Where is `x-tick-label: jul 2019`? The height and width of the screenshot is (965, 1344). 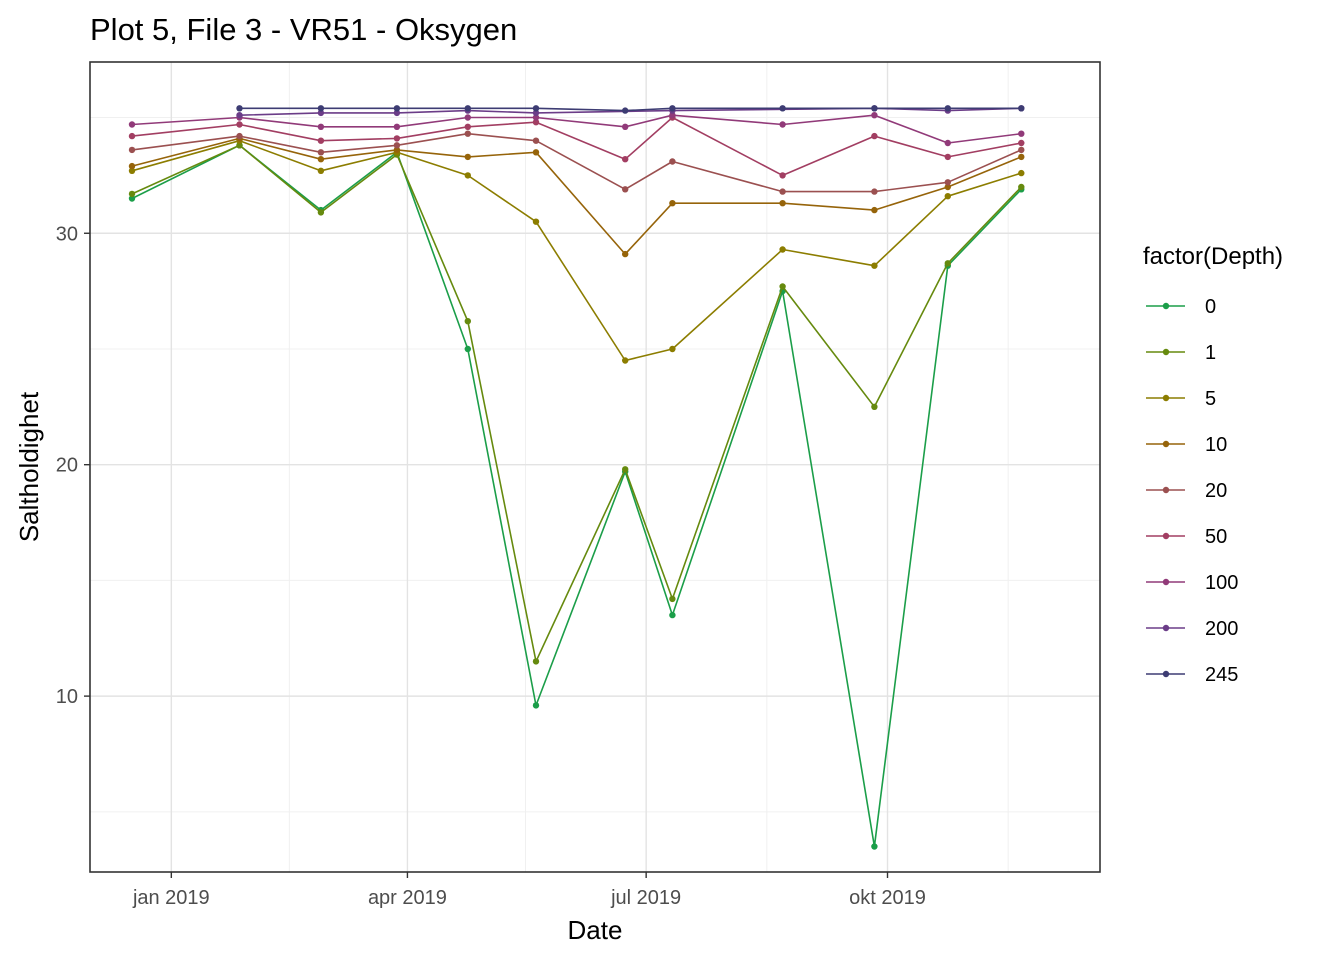 x-tick-label: jul 2019 is located at coordinates (645, 898).